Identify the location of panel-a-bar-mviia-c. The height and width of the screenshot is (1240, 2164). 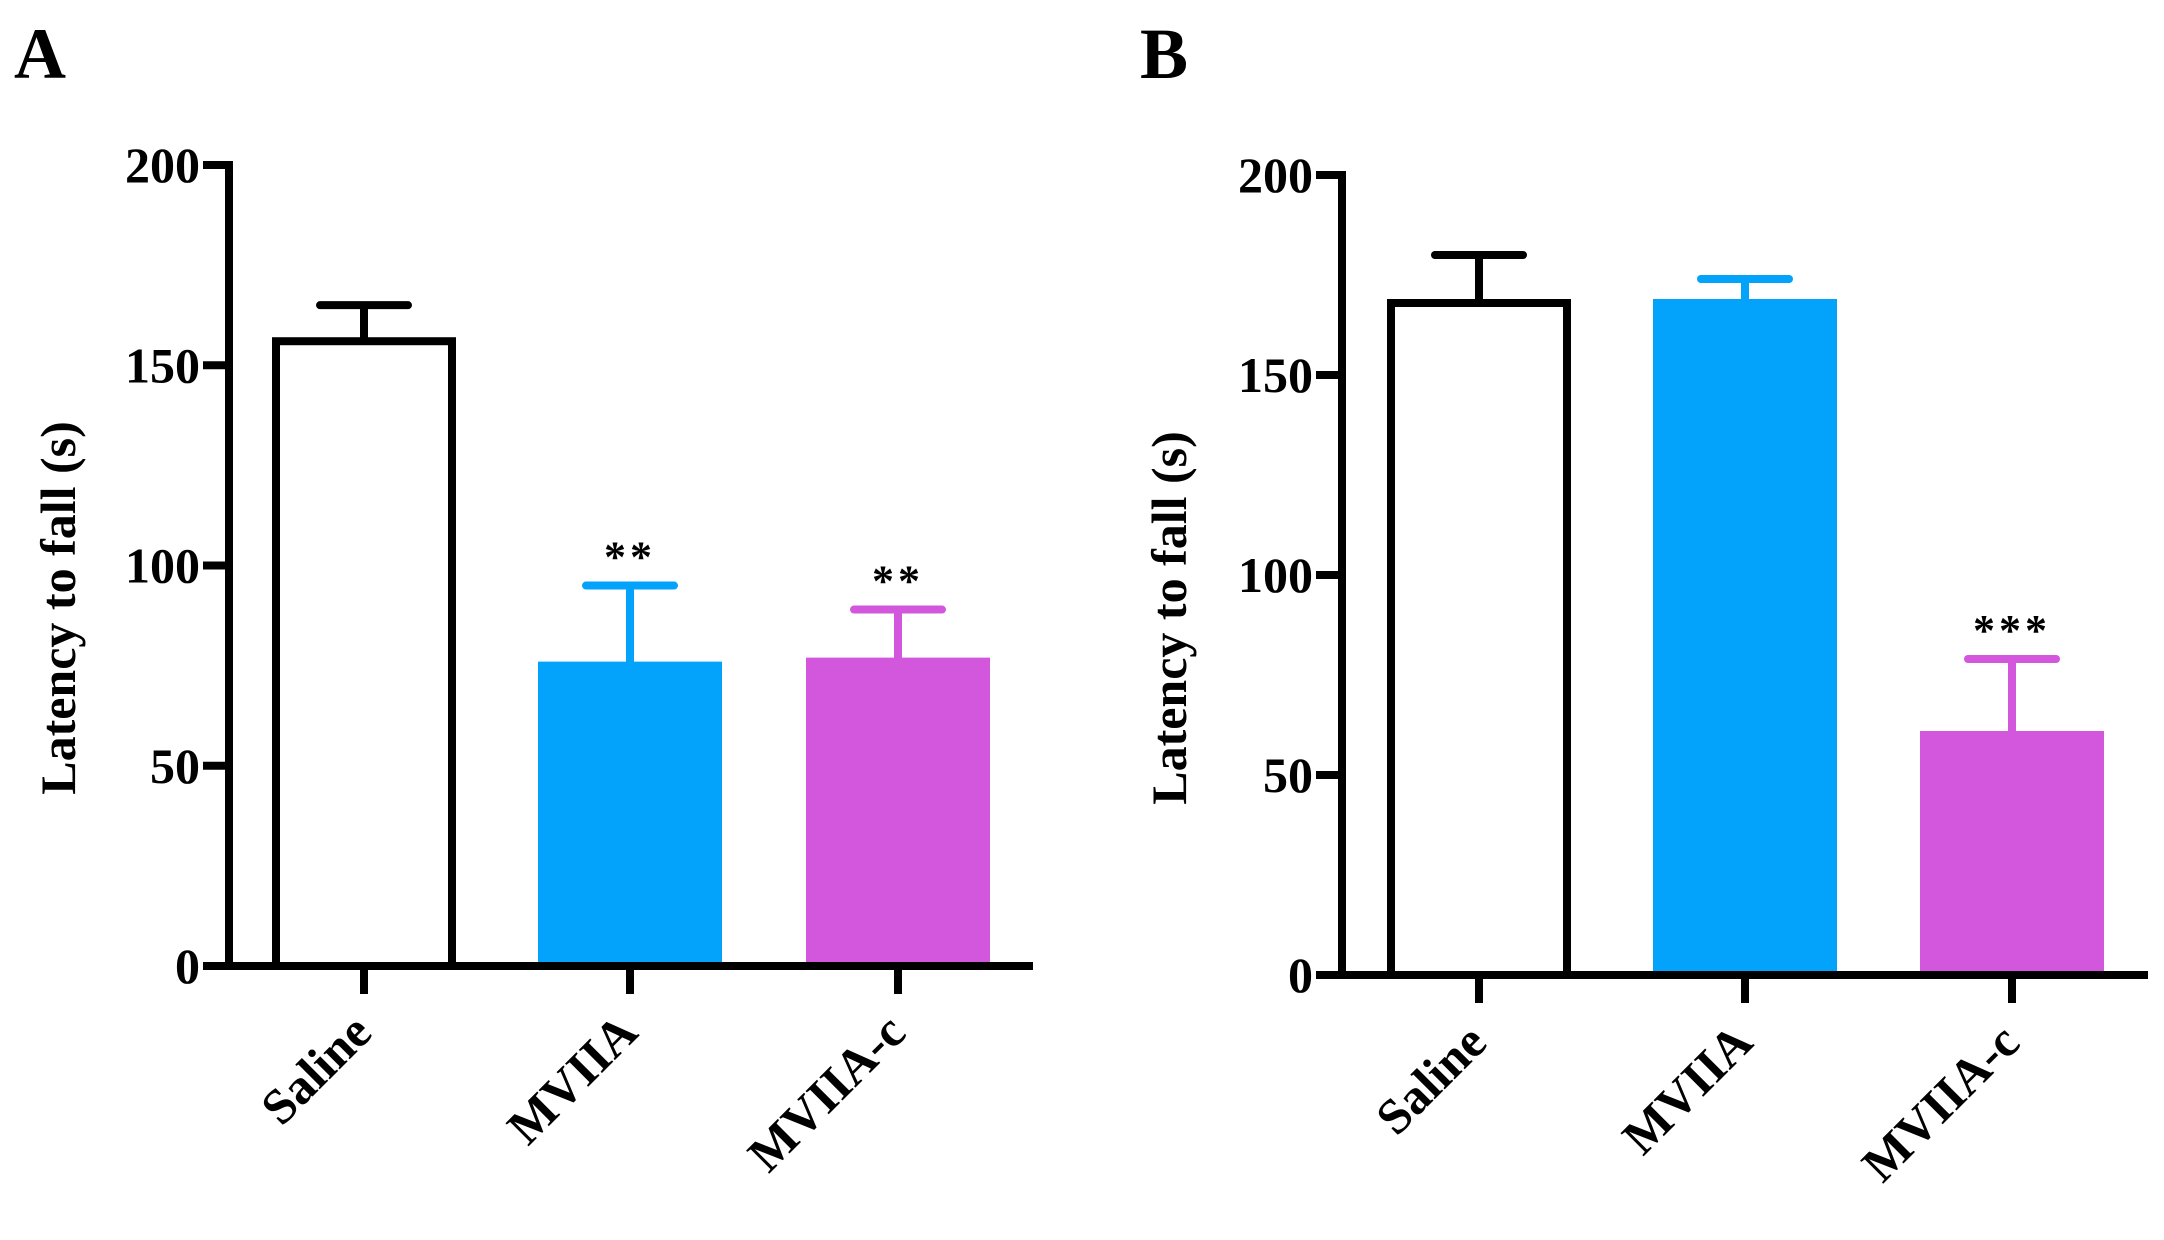
(898, 811).